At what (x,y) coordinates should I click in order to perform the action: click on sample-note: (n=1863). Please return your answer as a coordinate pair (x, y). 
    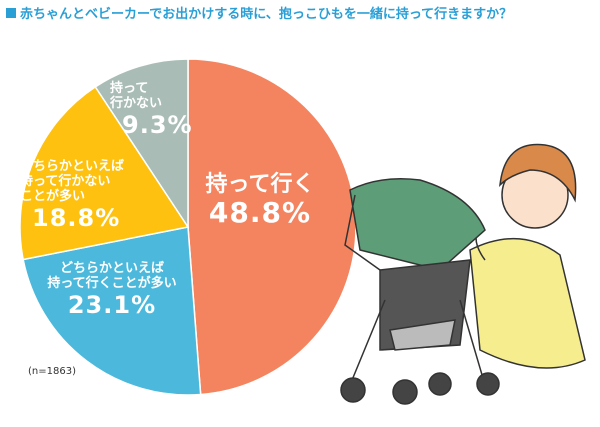
    Looking at the image, I should click on (52, 371).